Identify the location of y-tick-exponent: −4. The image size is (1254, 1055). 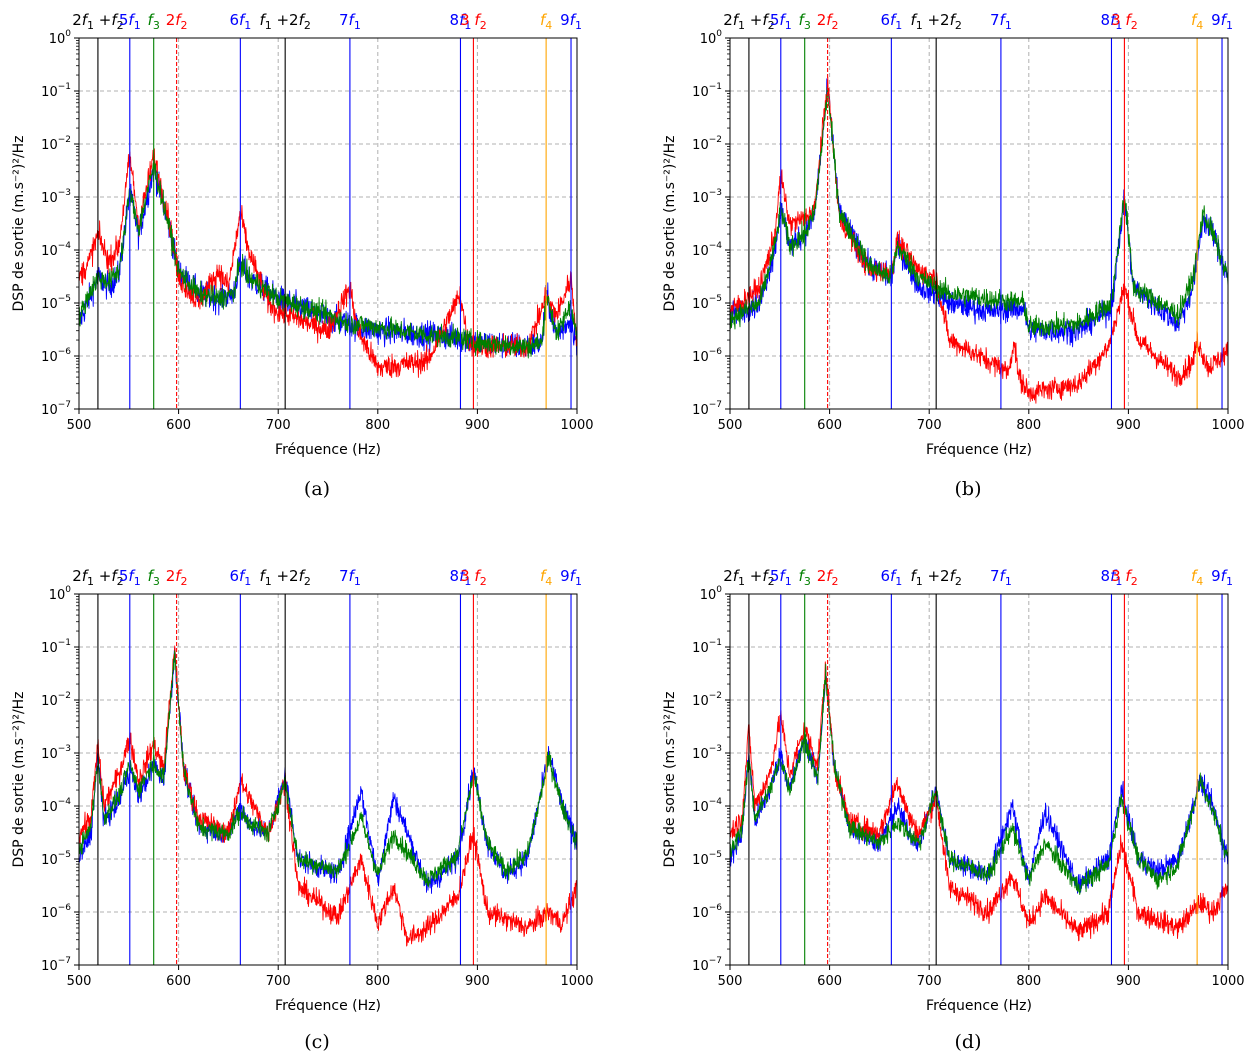
(65, 802).